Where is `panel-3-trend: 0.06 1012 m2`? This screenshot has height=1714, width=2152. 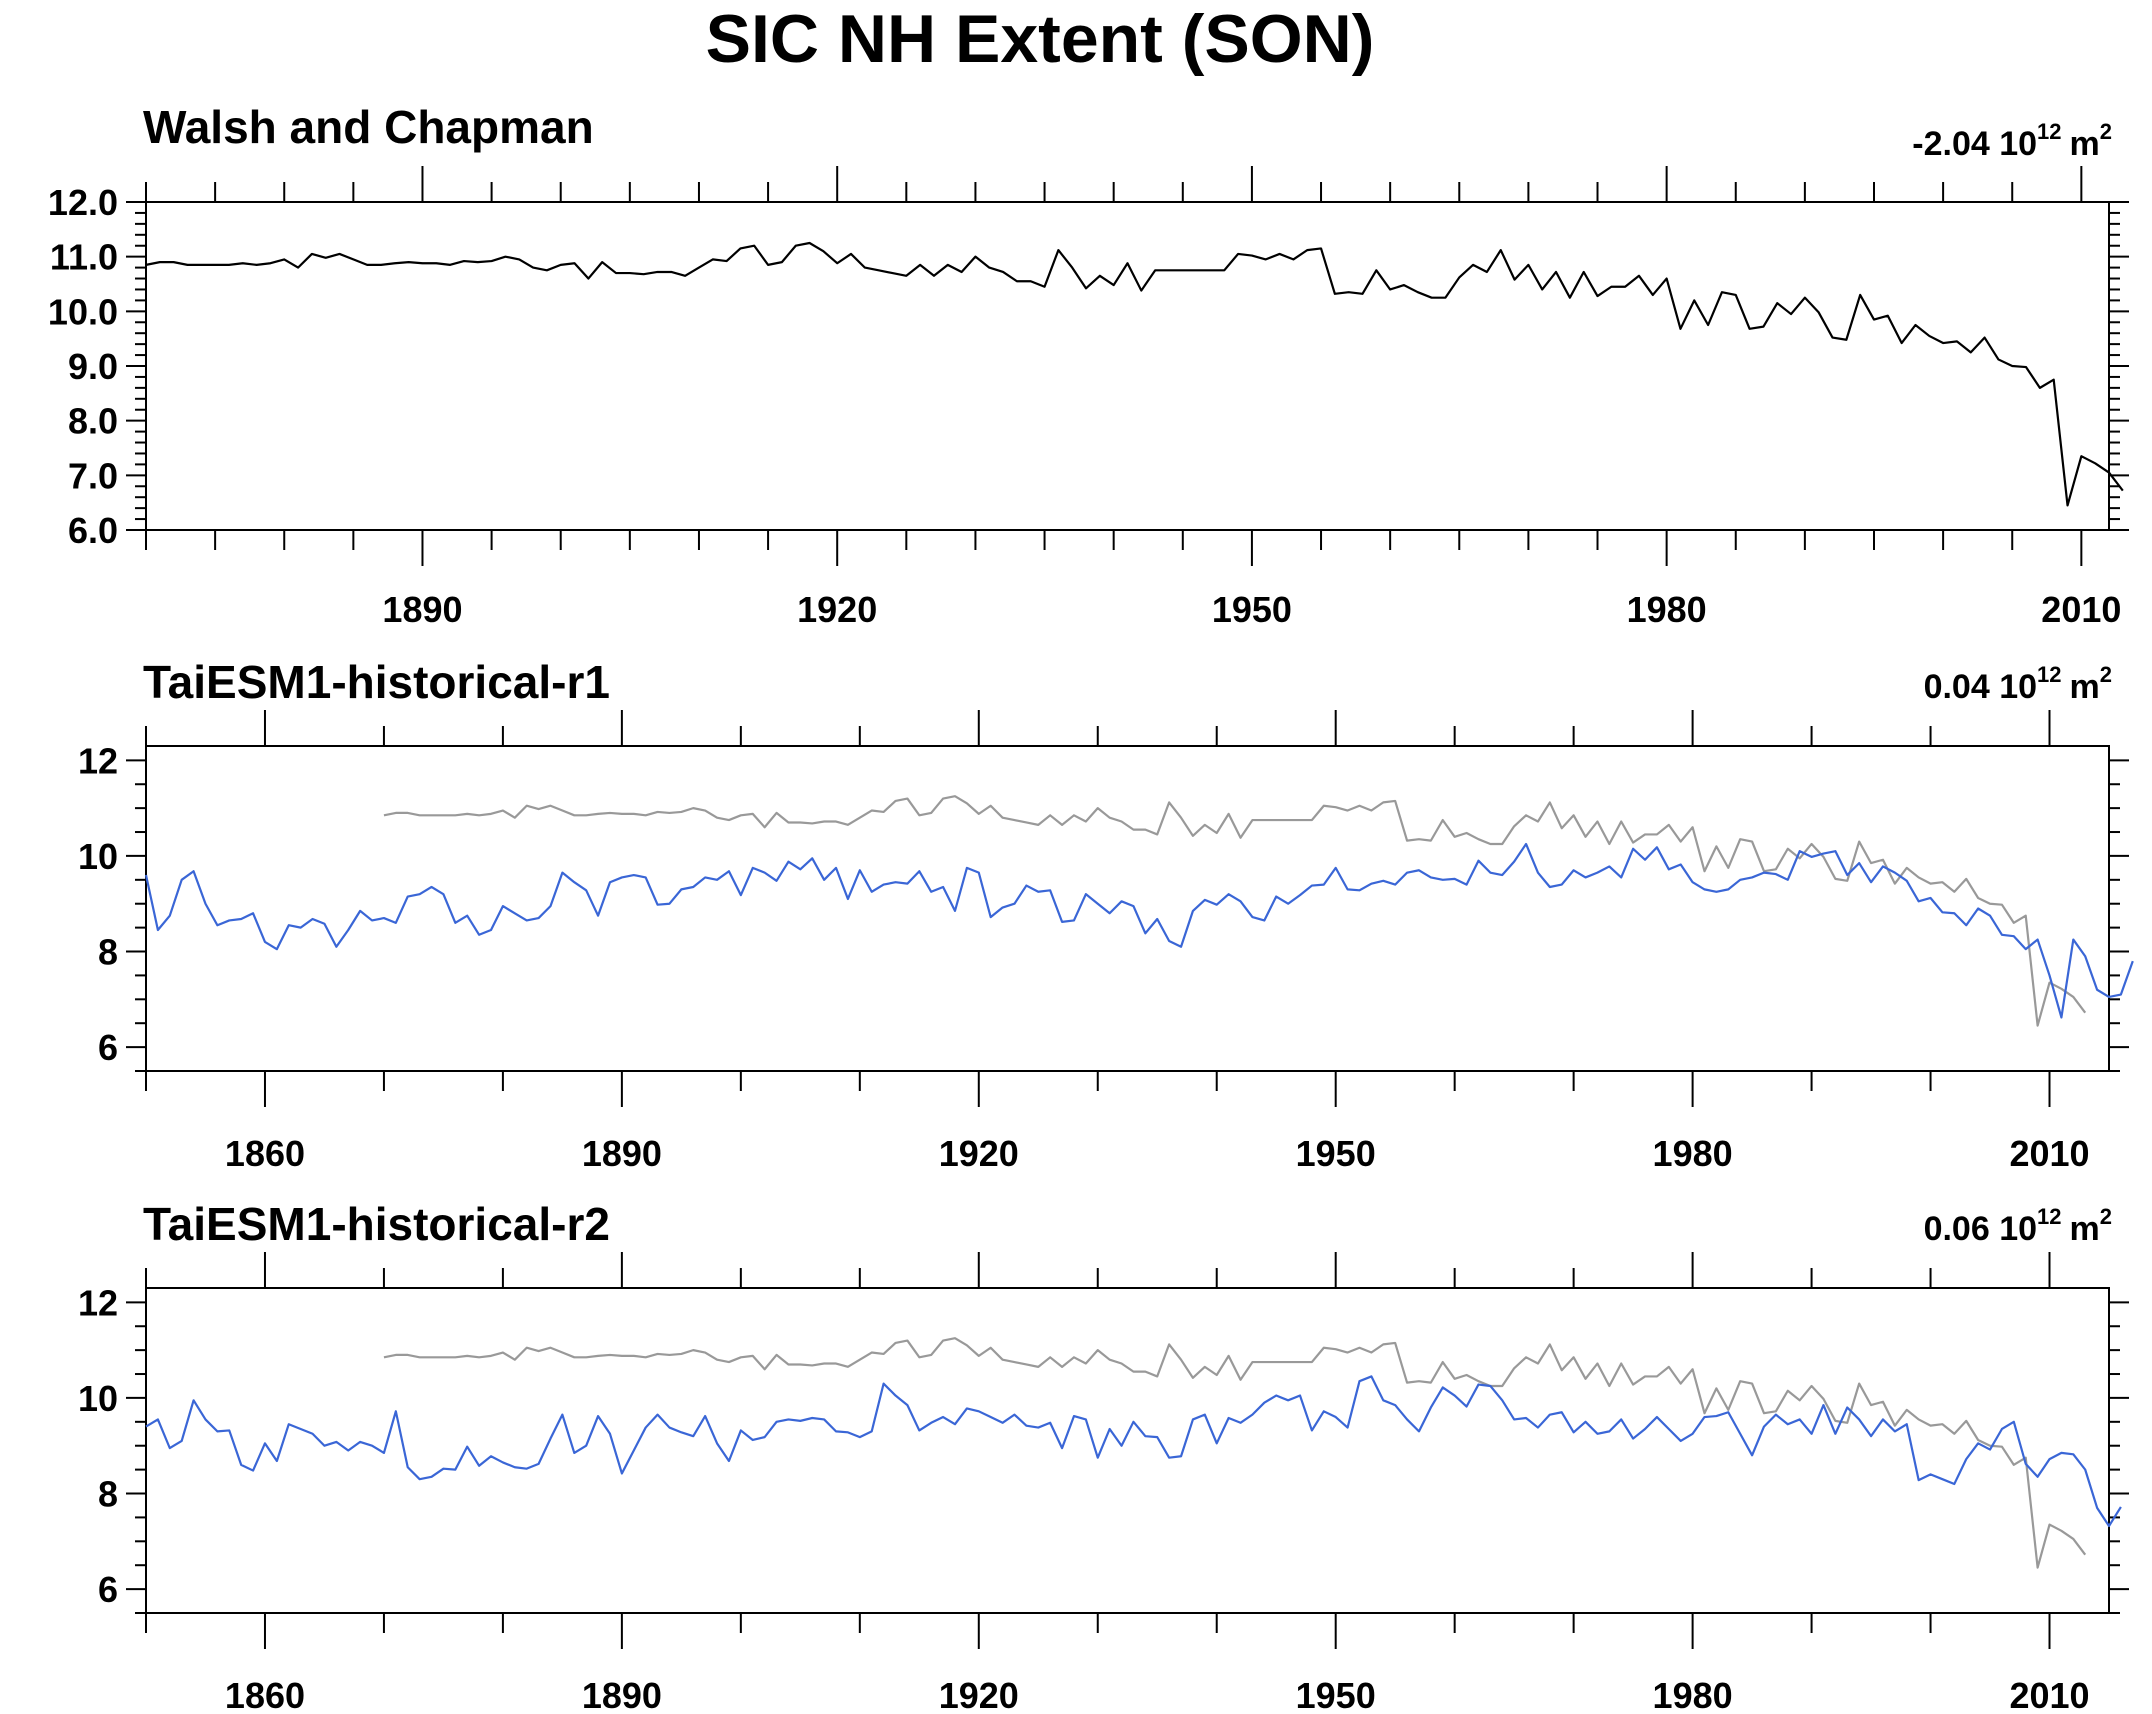 panel-3-trend: 0.06 1012 m2 is located at coordinates (2018, 1226).